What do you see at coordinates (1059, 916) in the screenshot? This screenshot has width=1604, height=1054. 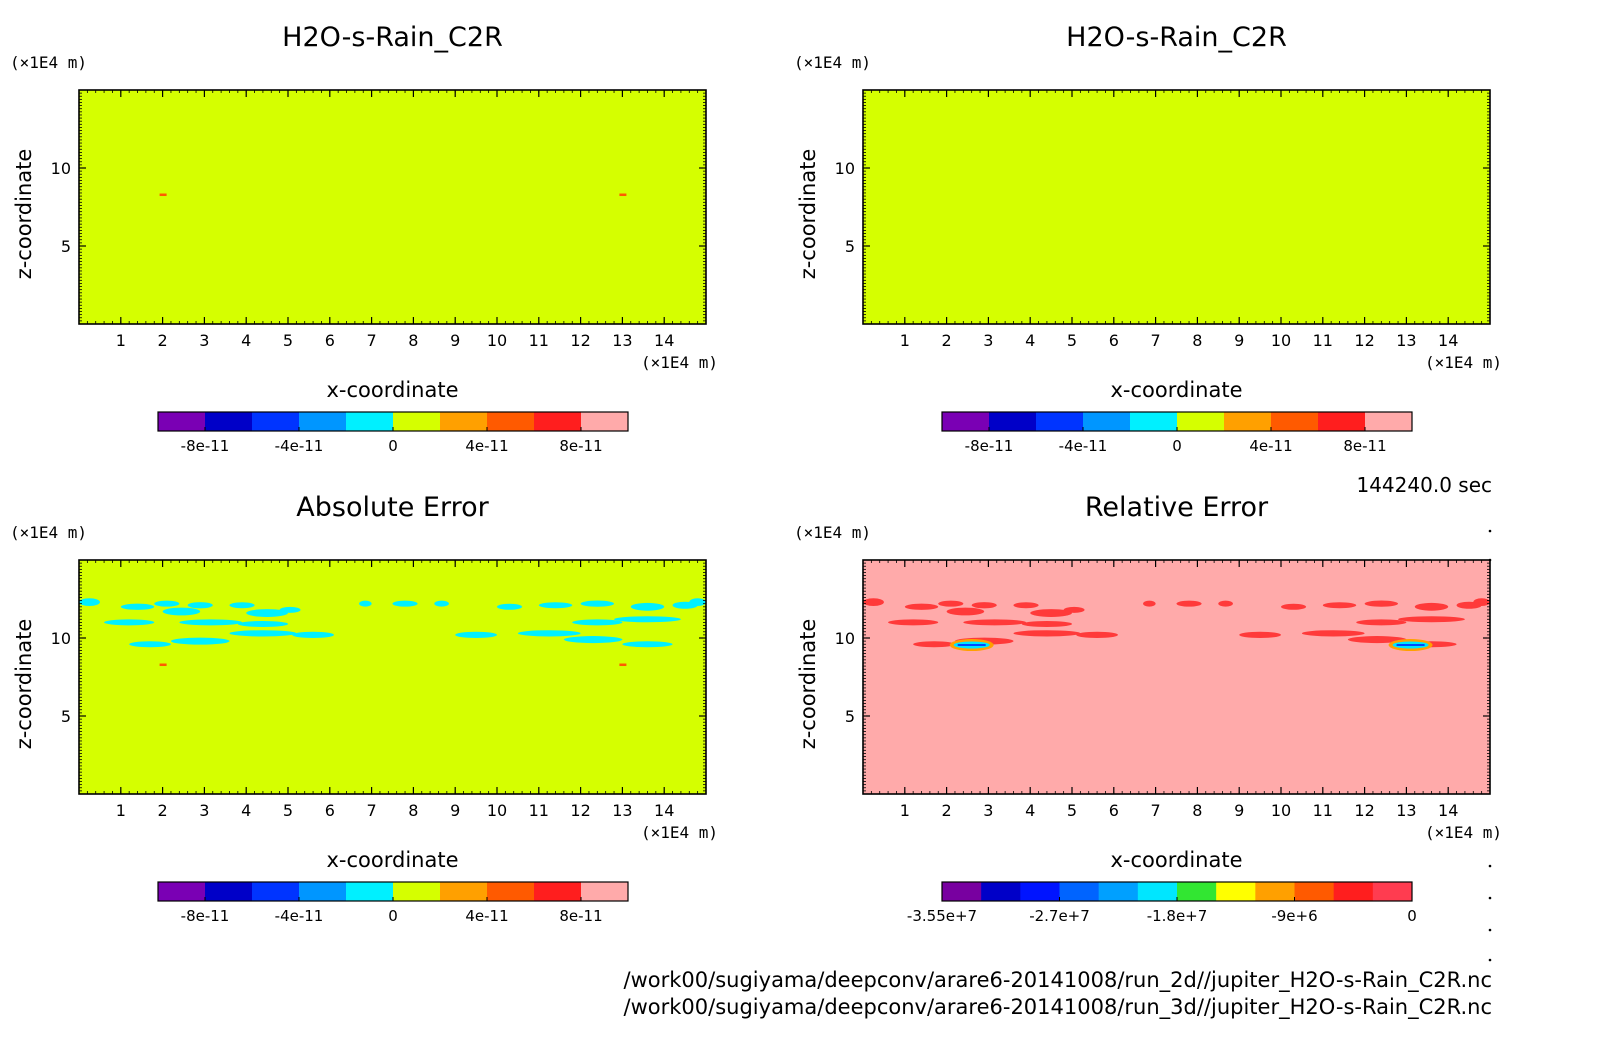 I see `colorbar-tick-label: -2.7e+7` at bounding box center [1059, 916].